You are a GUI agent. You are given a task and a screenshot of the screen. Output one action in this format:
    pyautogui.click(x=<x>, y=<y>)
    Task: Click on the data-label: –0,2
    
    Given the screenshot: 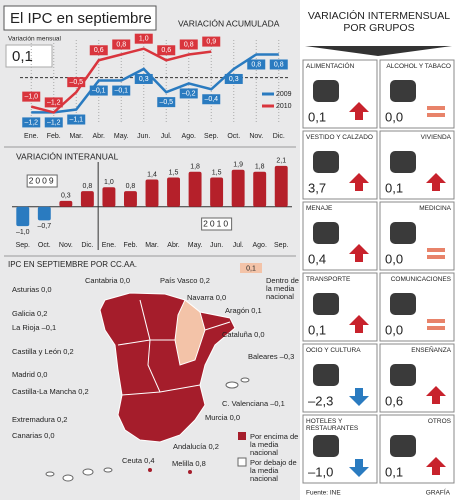 What is the action you would take?
    pyautogui.click(x=189, y=93)
    